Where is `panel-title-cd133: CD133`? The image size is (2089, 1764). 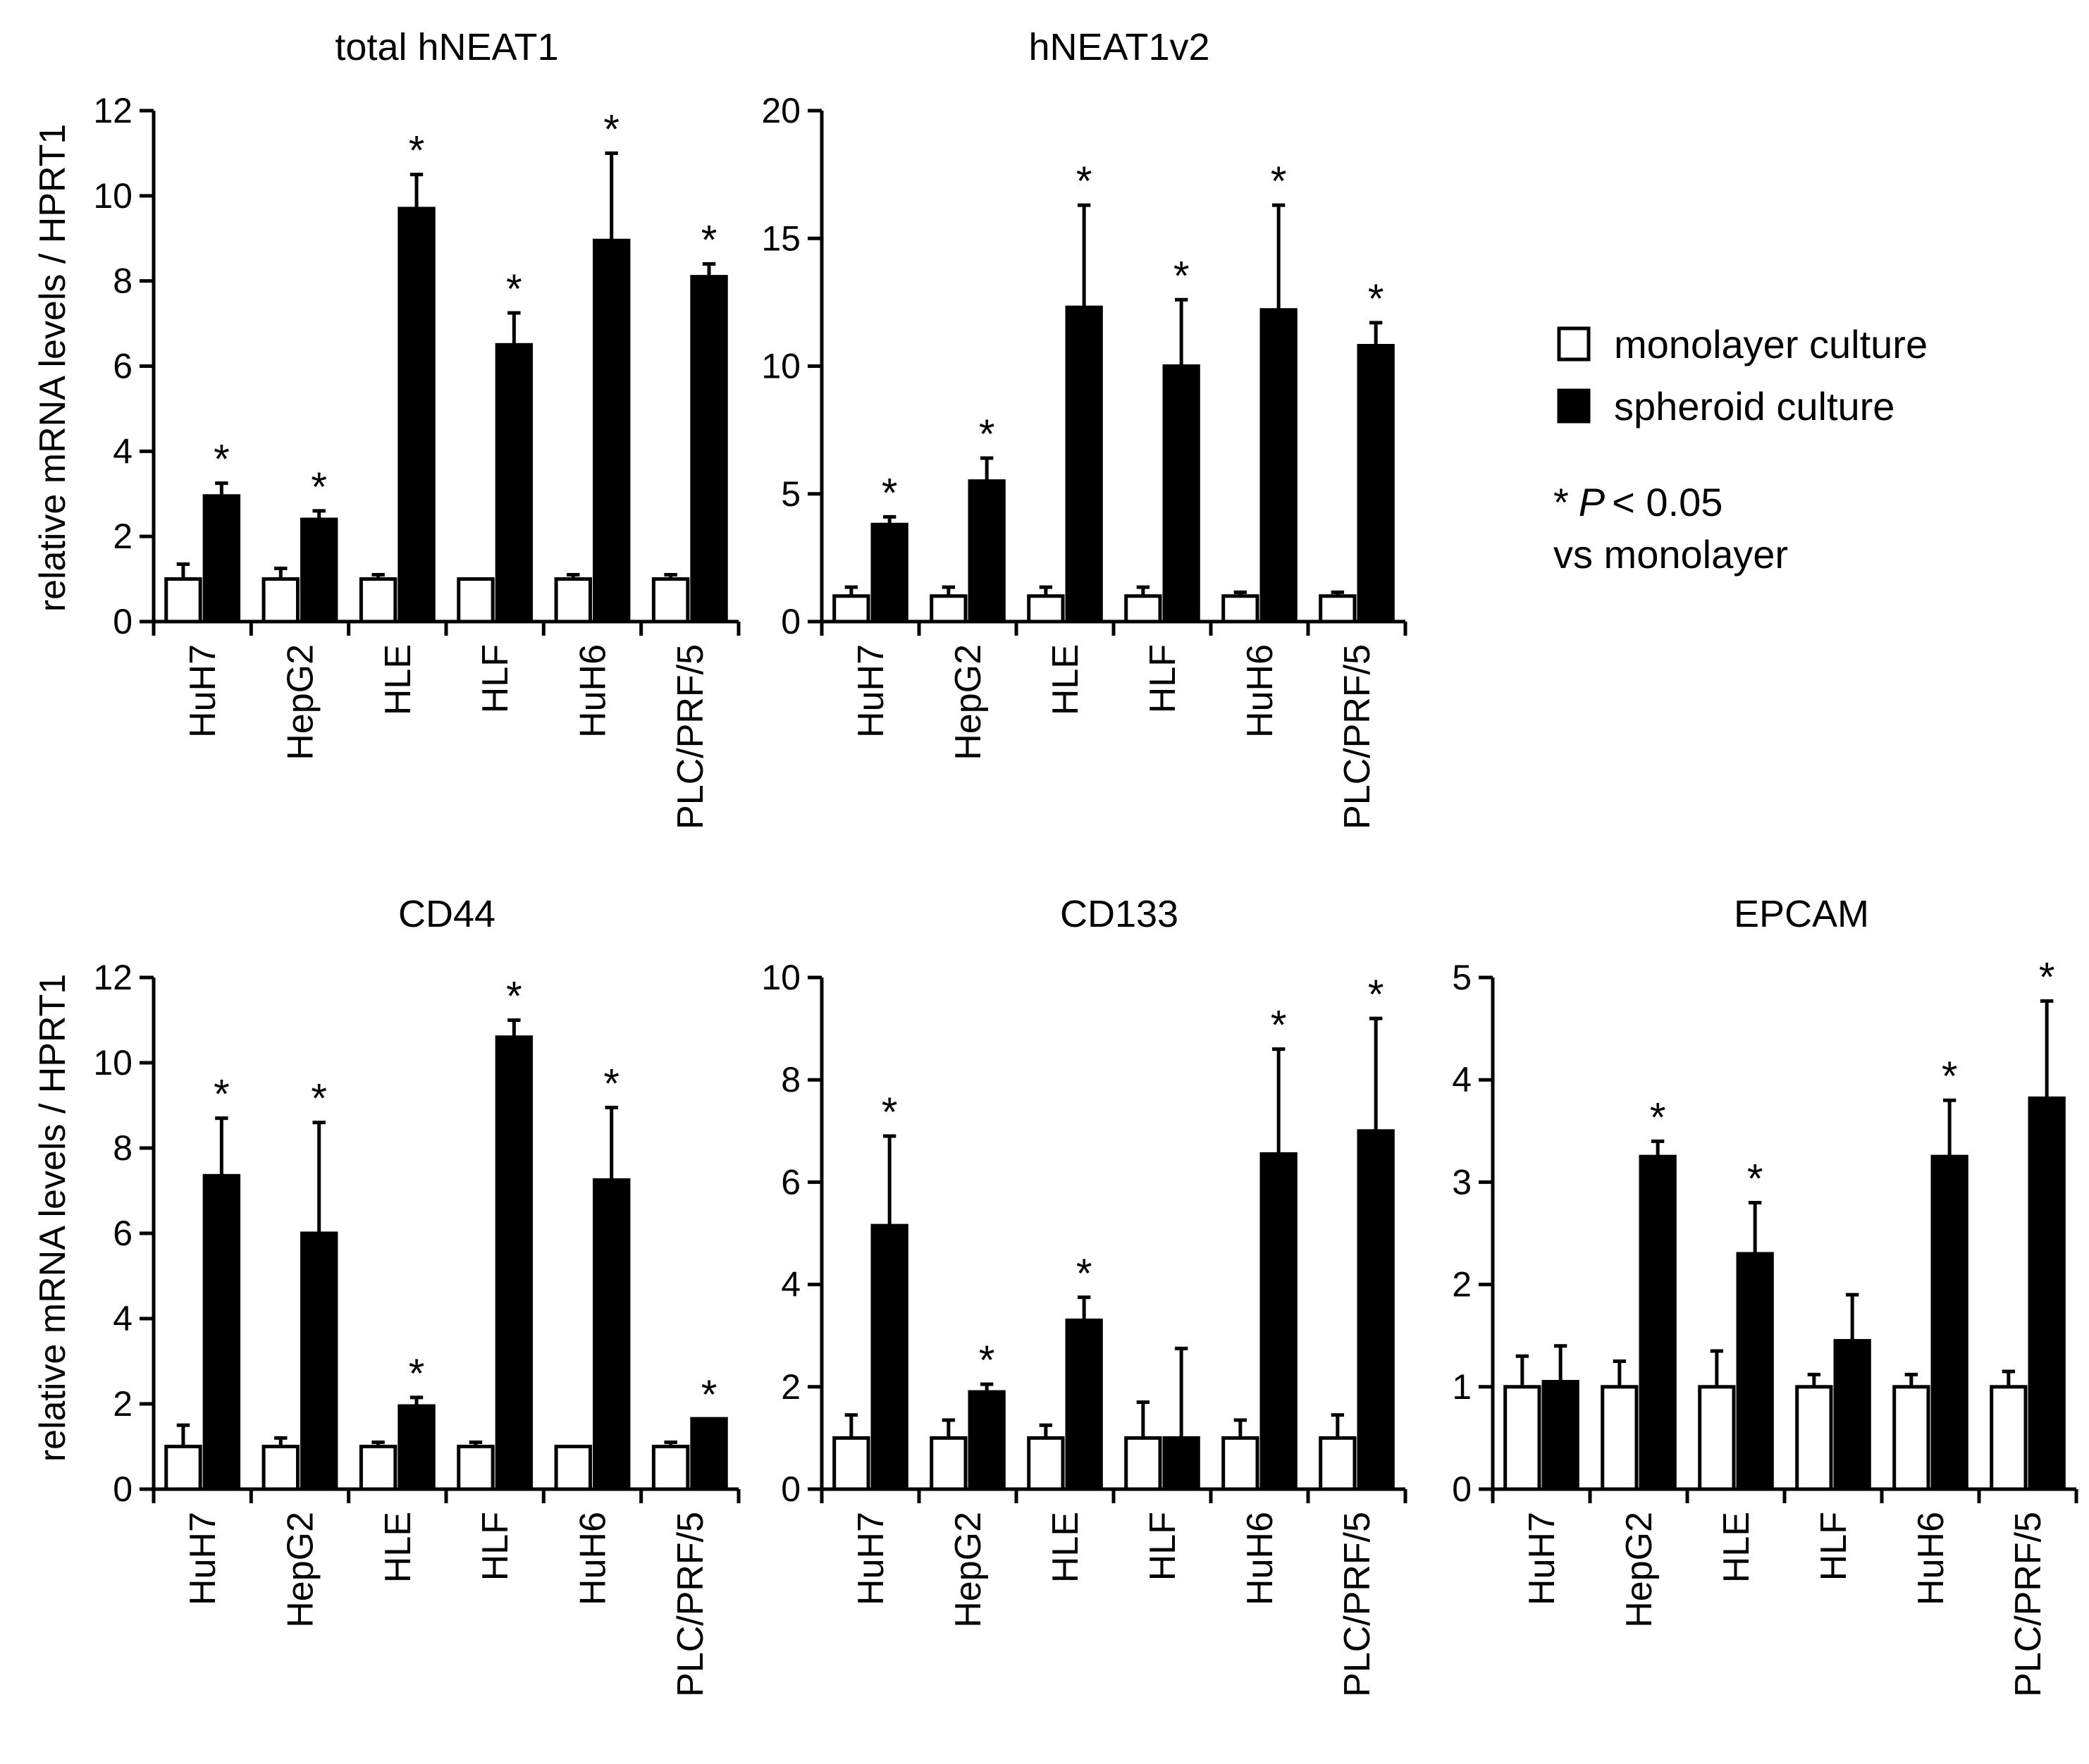
panel-title-cd133: CD133 is located at coordinates (1119, 914).